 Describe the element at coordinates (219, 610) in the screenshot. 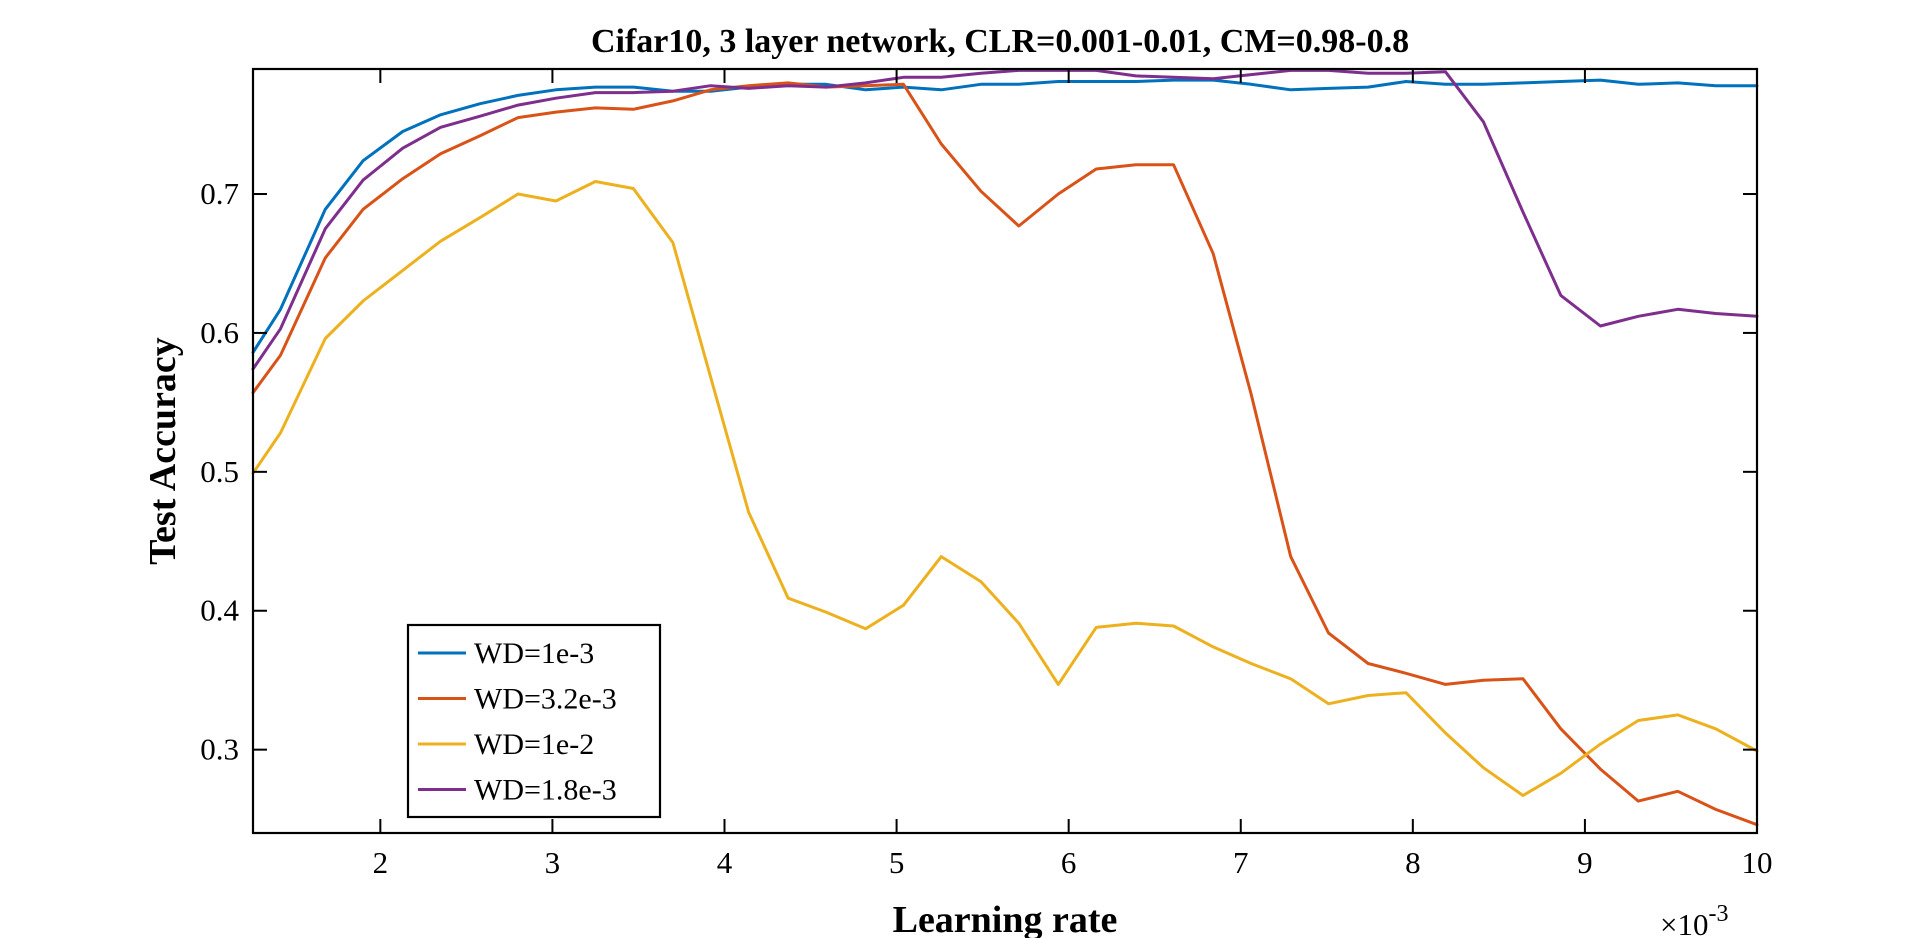

I see `y-tick-label: 0.4` at that location.